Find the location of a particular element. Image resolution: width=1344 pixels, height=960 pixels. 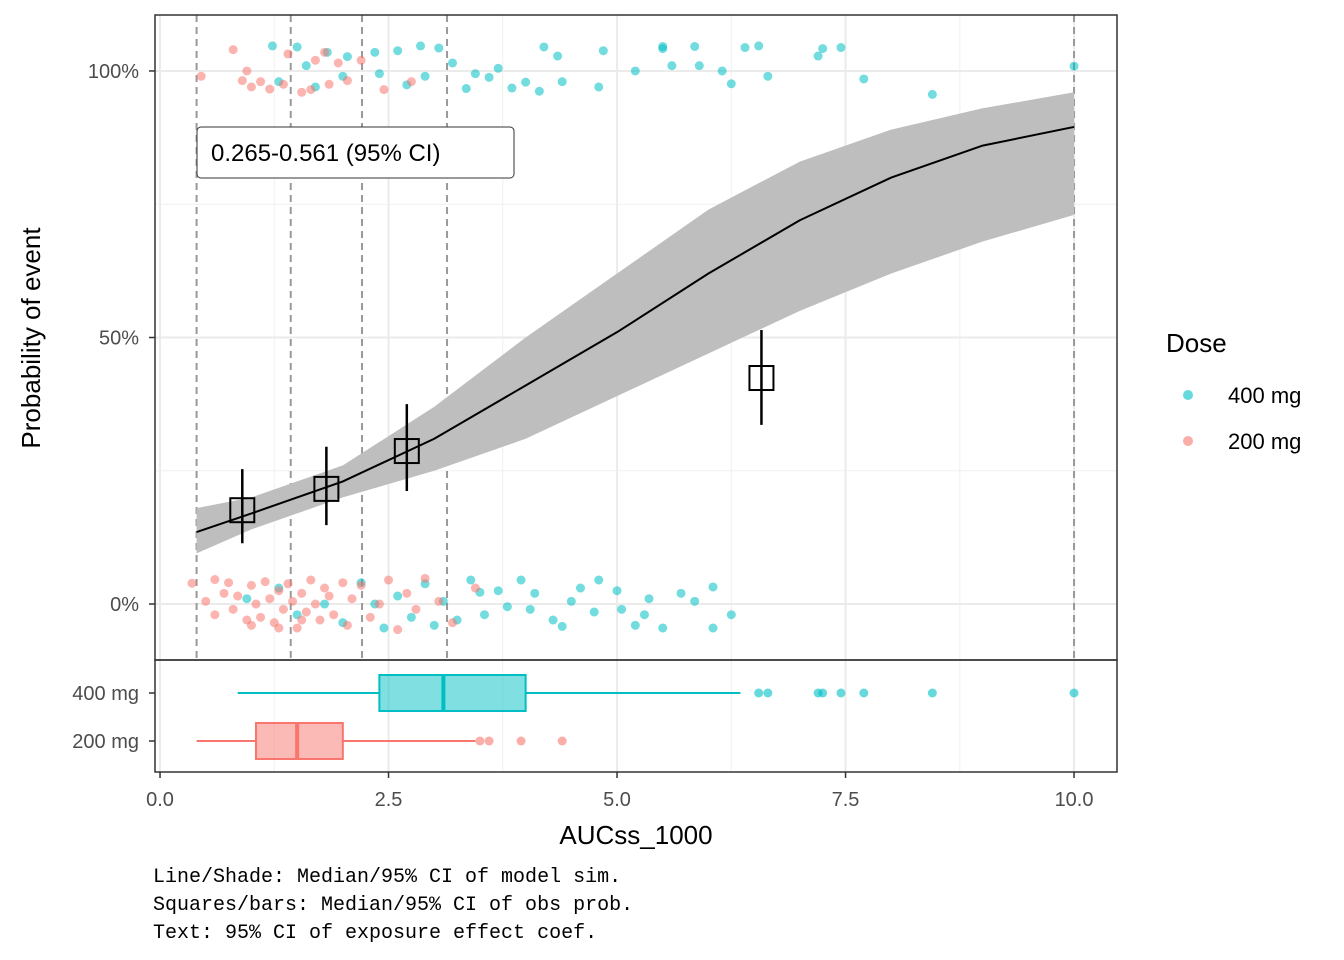

x-tick-label: 0.0 is located at coordinates (160, 800).